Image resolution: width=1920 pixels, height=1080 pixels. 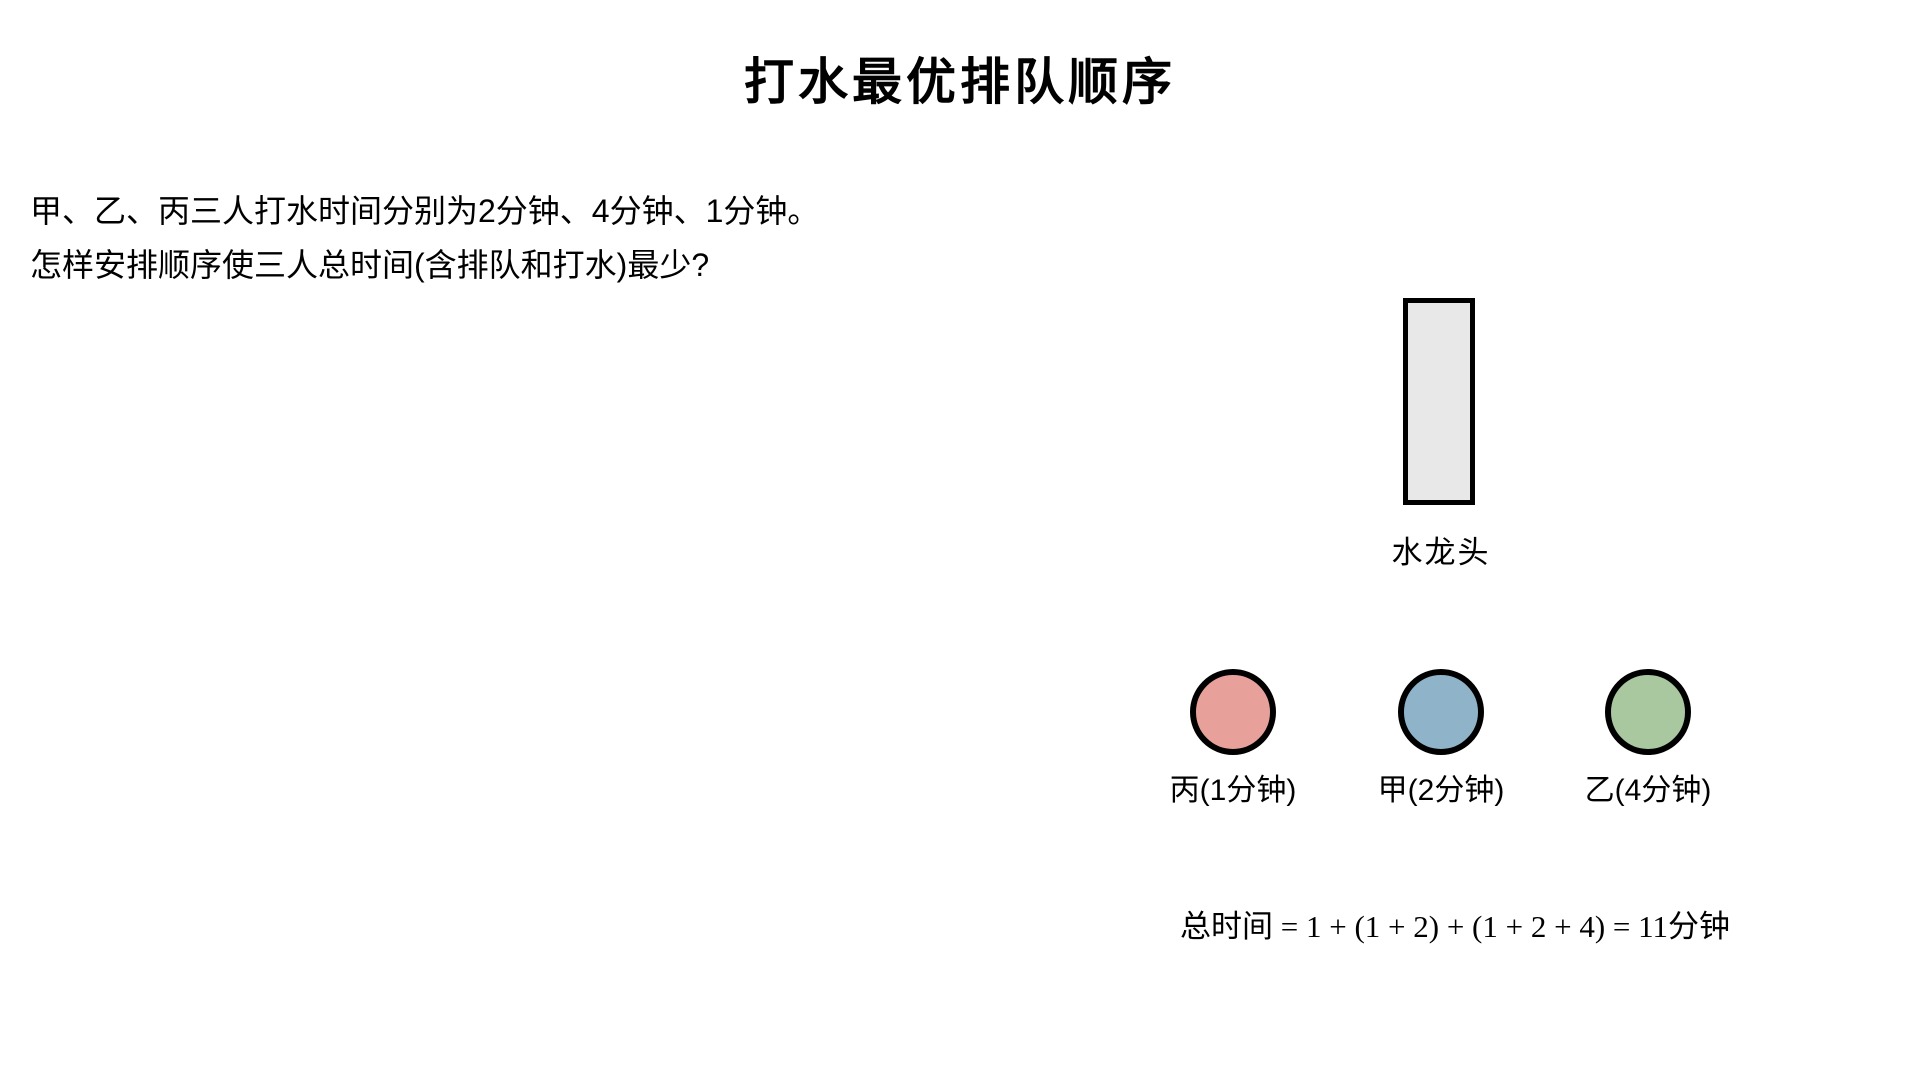 What do you see at coordinates (1455, 926) in the screenshot?
I see `total-time-formula: 总时间 = 1 + (1 + 2) + (1 + 2 + 4) = 11分钟` at bounding box center [1455, 926].